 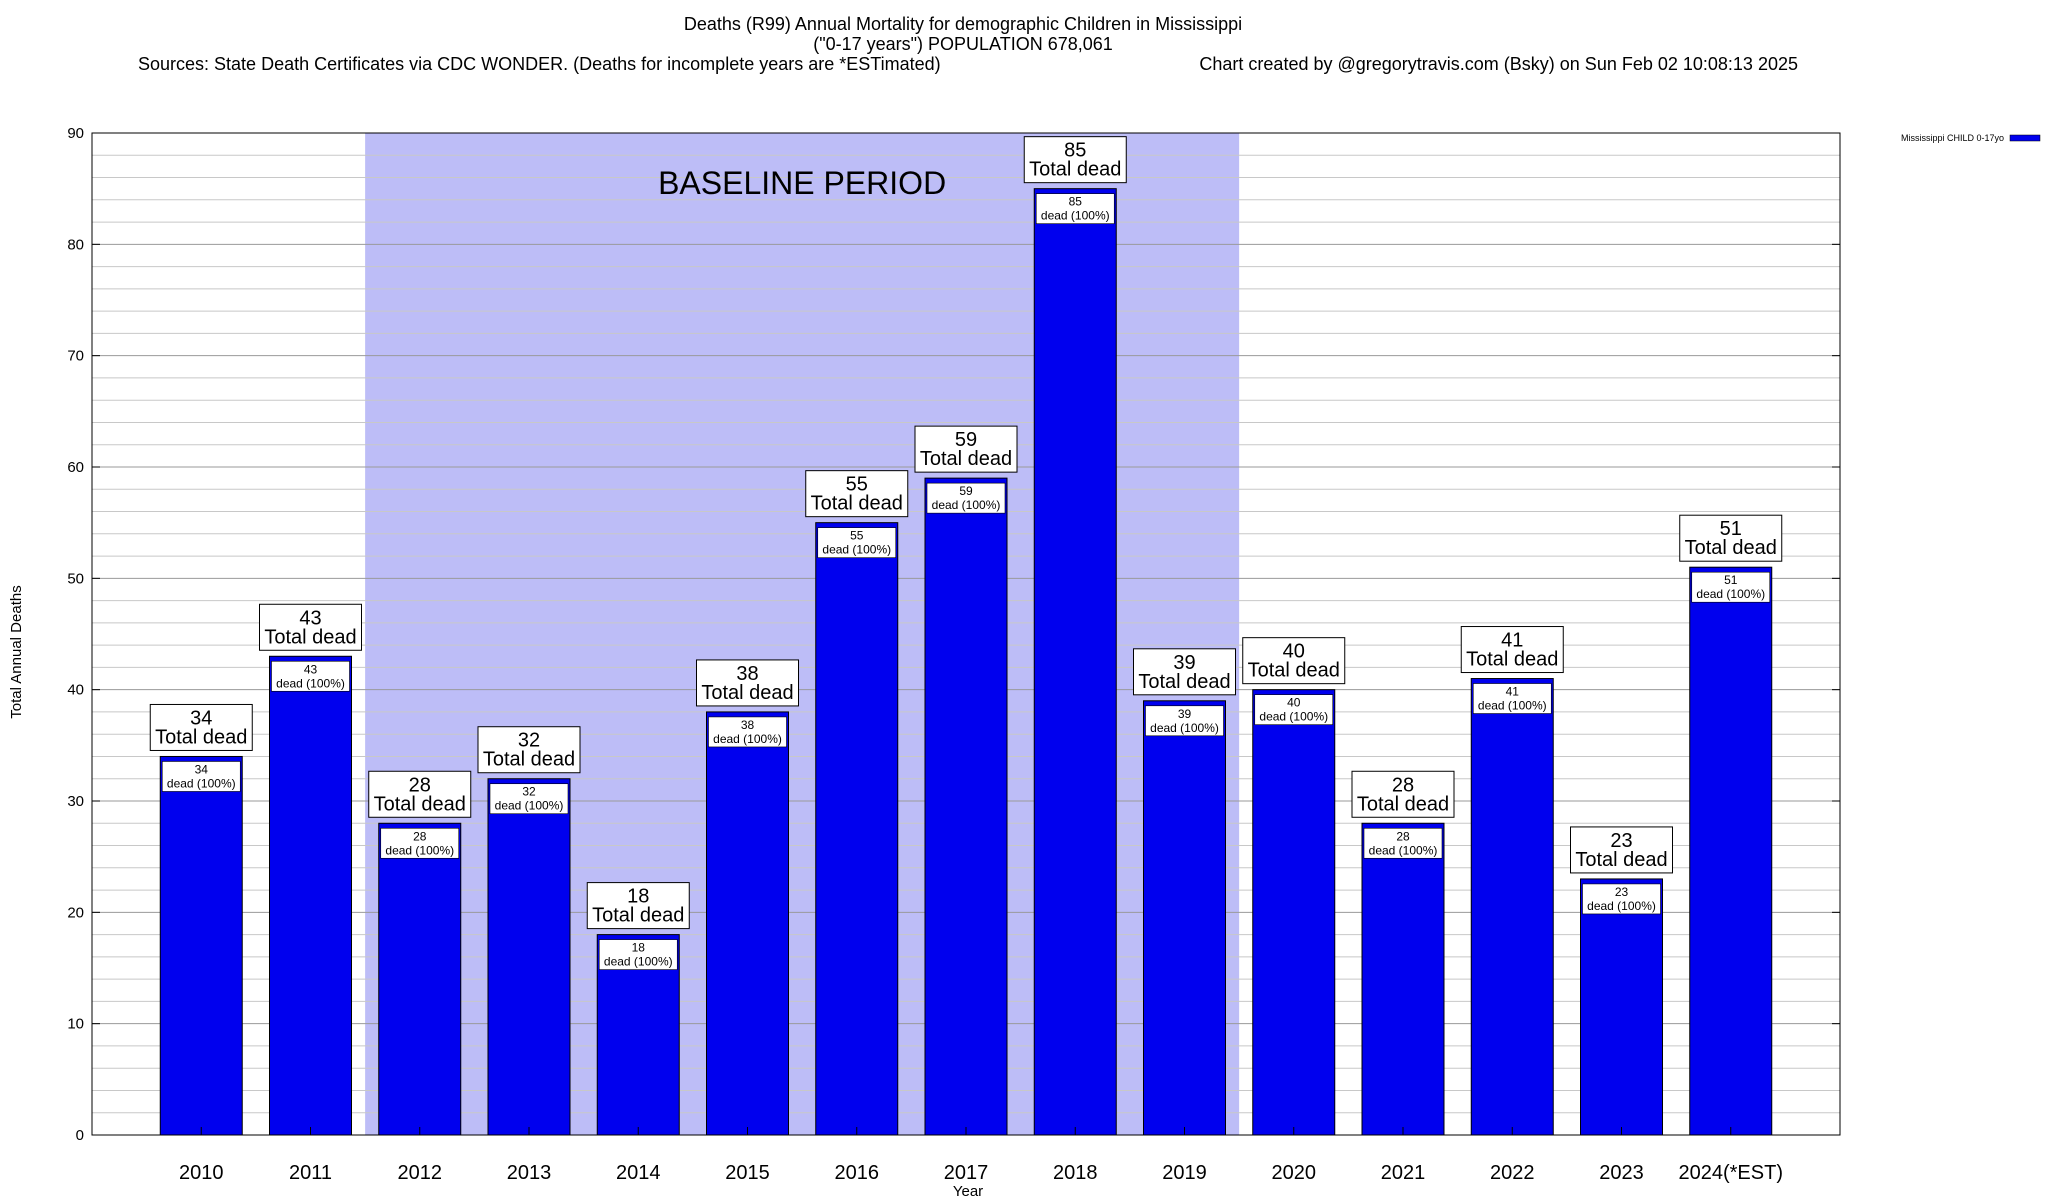 I want to click on total-value-label: 34, so click(x=201, y=718).